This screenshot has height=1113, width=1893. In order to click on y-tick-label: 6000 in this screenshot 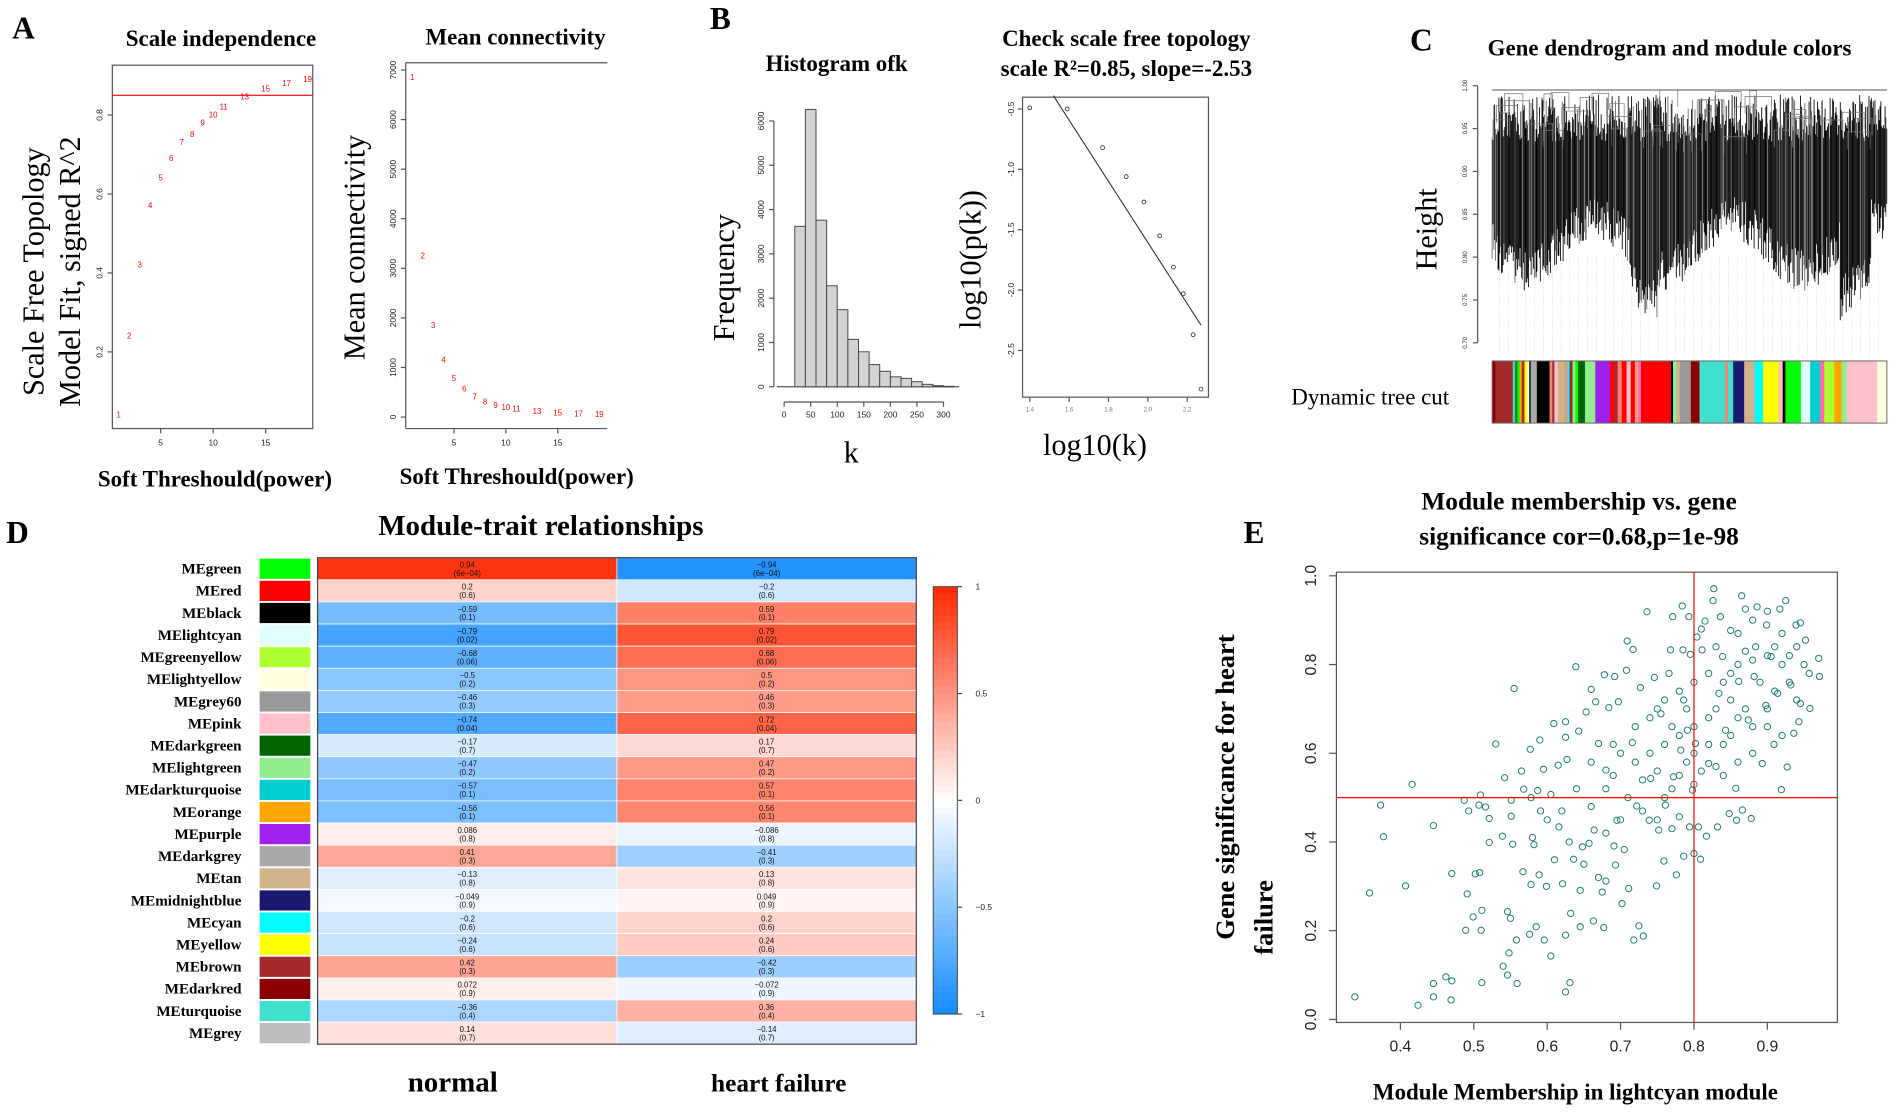, I will do `click(393, 119)`.